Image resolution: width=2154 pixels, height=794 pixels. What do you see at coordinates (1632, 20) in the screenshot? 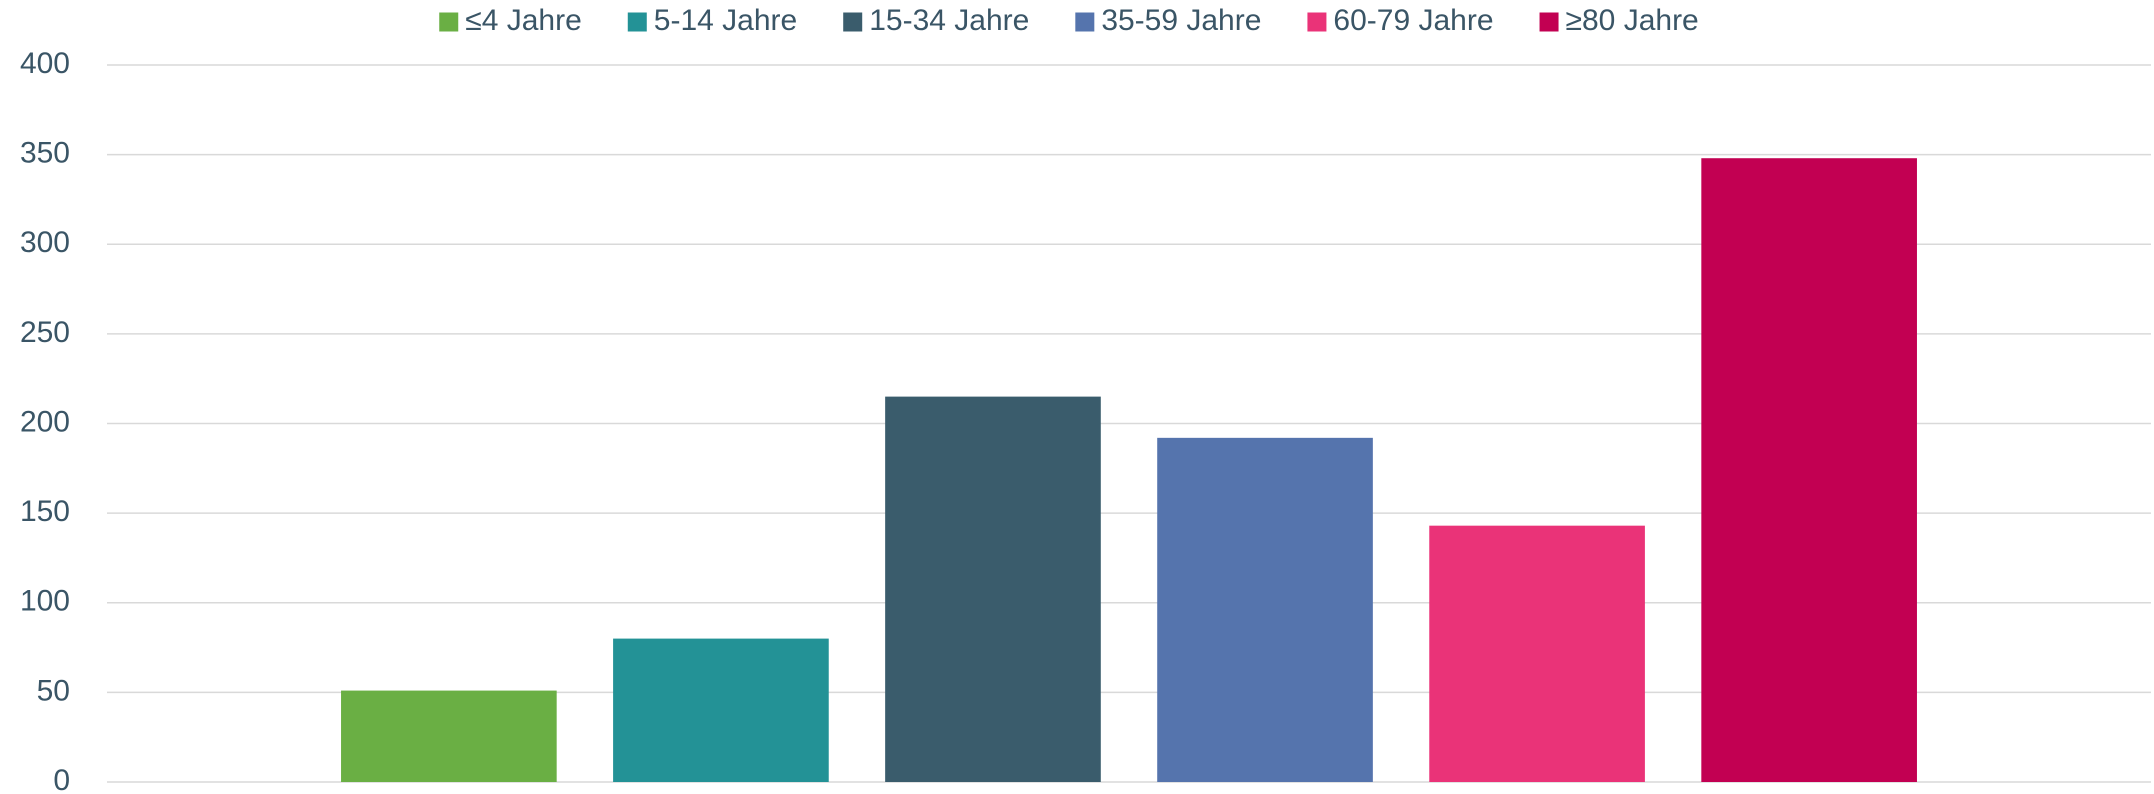
I see `legend-label: ≥80 Jahre` at bounding box center [1632, 20].